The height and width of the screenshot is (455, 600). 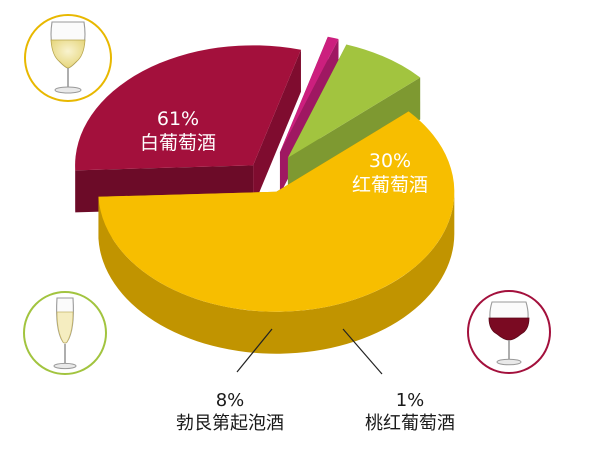 What do you see at coordinates (68, 58) in the screenshot?
I see `white-wine-glass-icon` at bounding box center [68, 58].